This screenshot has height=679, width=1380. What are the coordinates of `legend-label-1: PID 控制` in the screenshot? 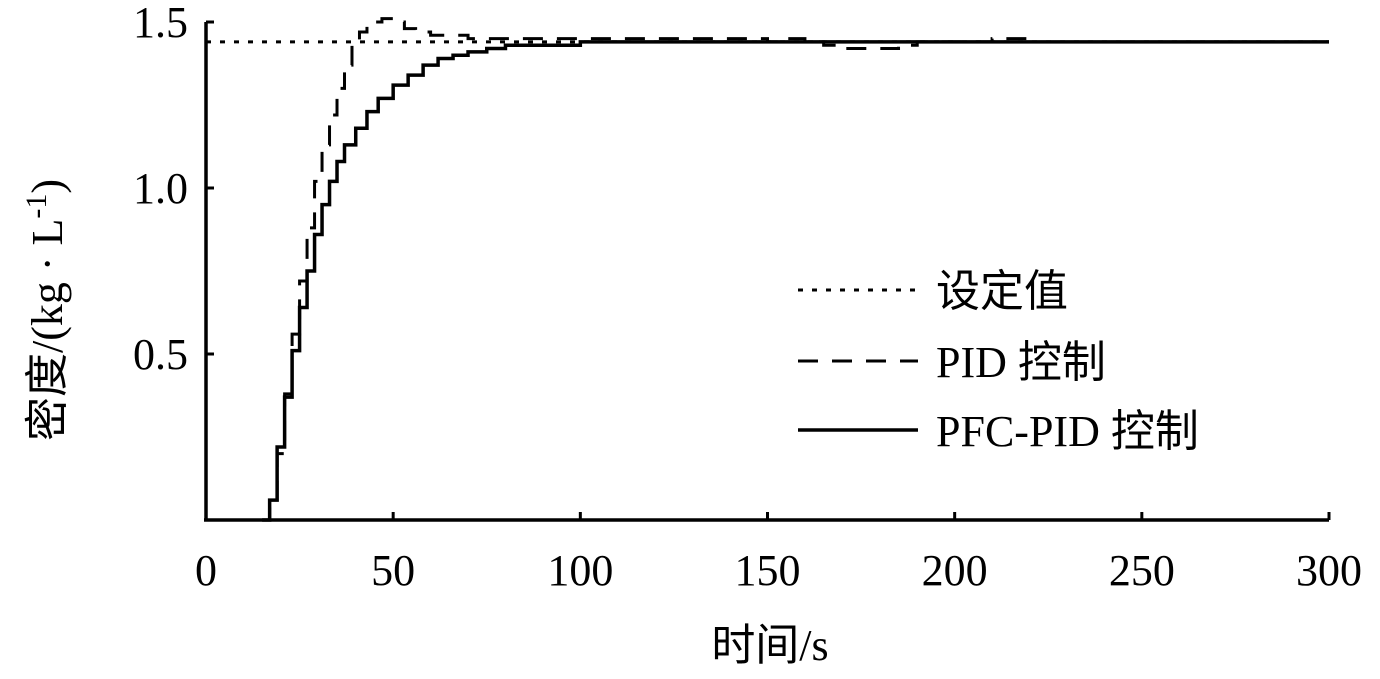 It's located at (1021, 362).